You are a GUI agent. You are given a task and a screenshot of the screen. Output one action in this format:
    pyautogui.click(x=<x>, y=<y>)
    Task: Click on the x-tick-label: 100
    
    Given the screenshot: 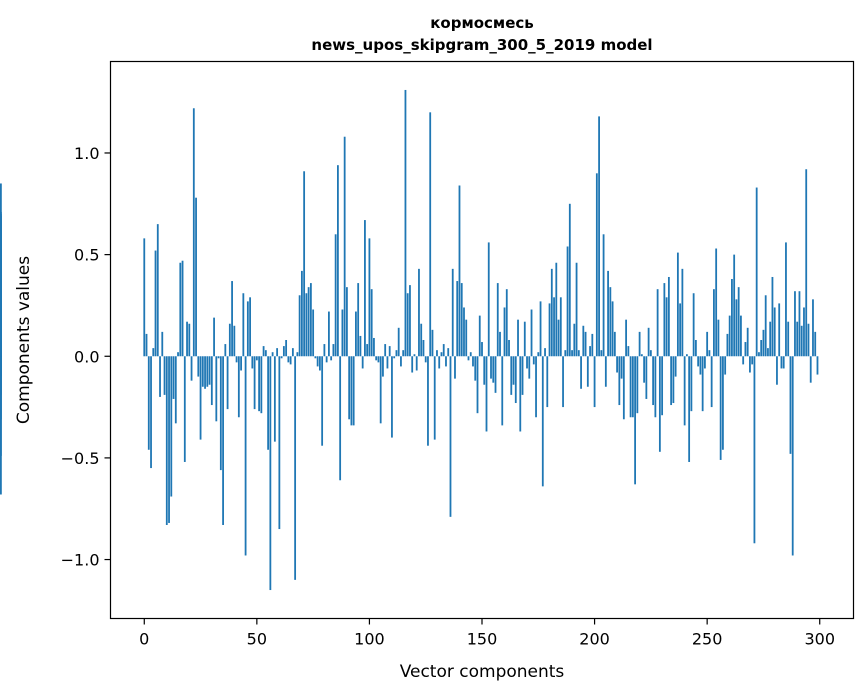 What is the action you would take?
    pyautogui.click(x=369, y=639)
    